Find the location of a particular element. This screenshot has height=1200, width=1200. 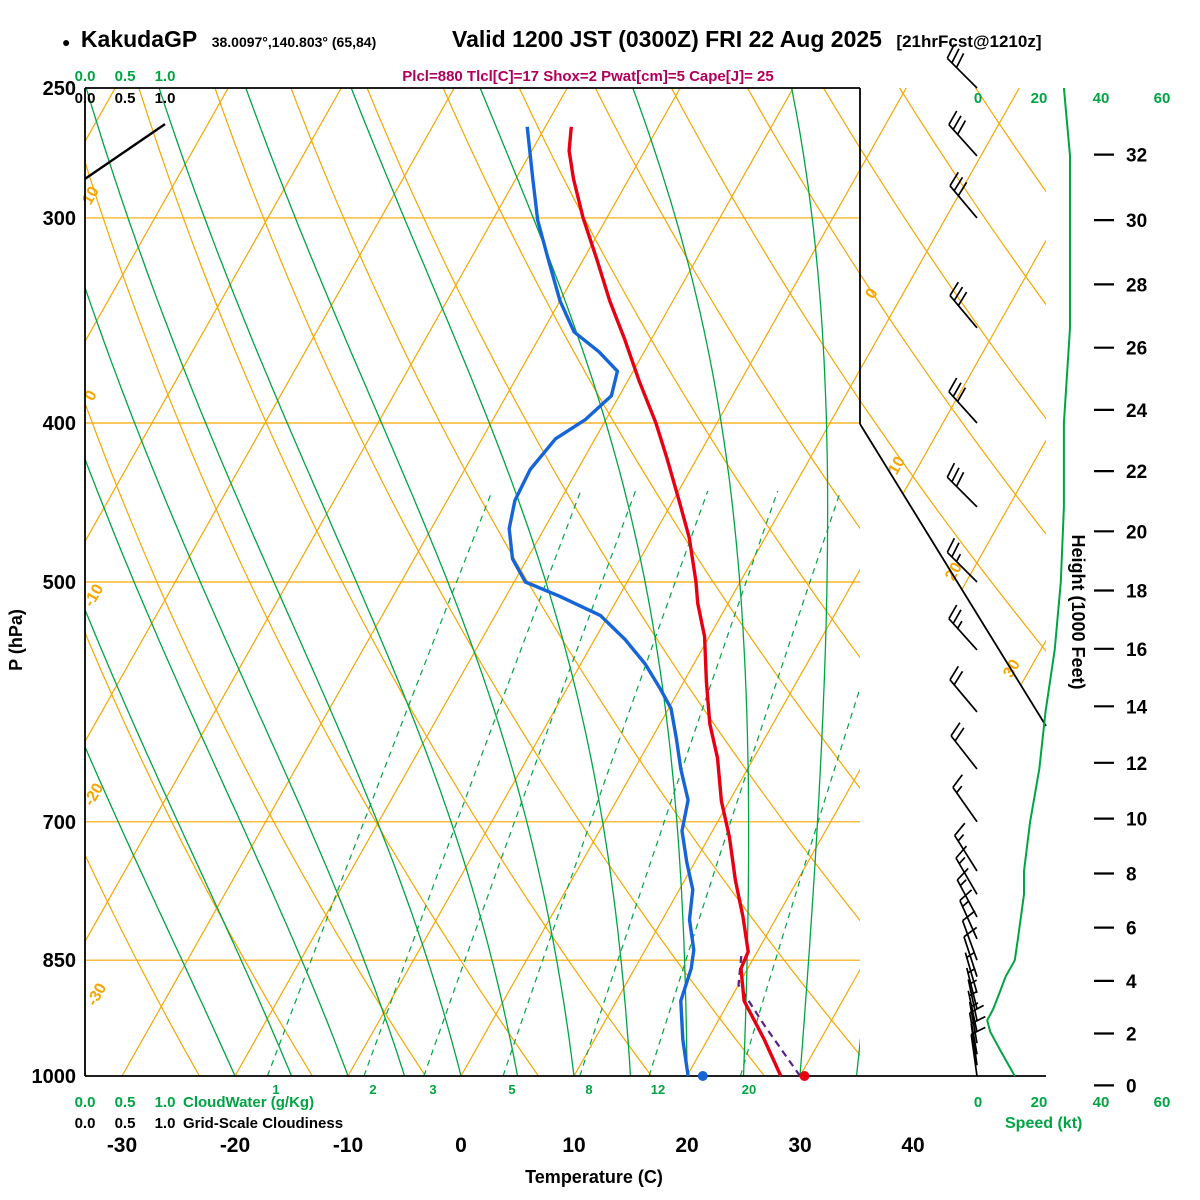

height-tick-label: 10 is located at coordinates (1136, 820).